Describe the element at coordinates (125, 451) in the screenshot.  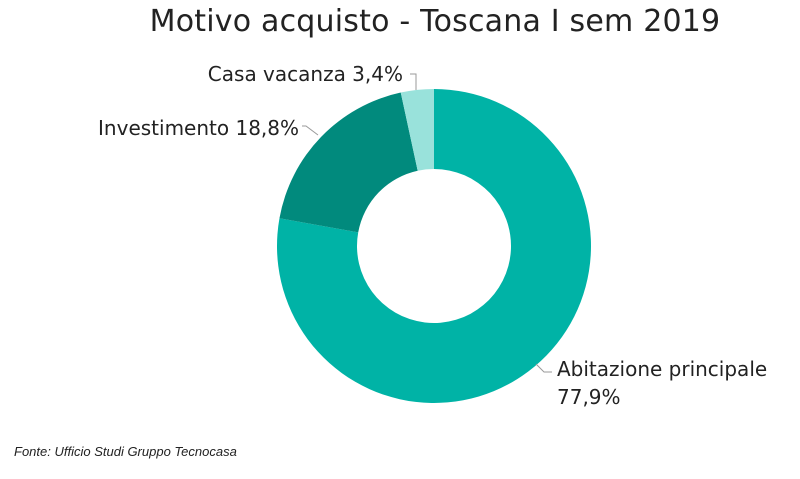
I see `source-note: Fonte: Ufficio Studi Gruppo Tecnocasa` at that location.